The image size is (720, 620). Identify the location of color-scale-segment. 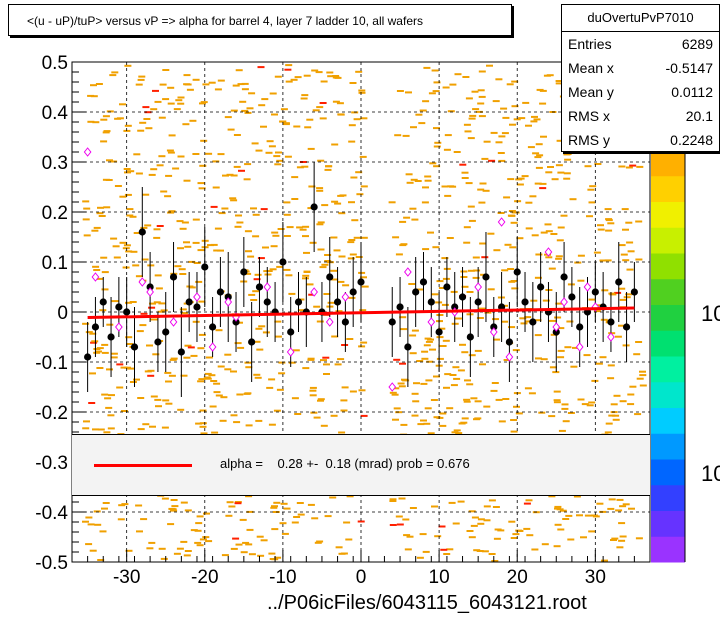
(668, 549).